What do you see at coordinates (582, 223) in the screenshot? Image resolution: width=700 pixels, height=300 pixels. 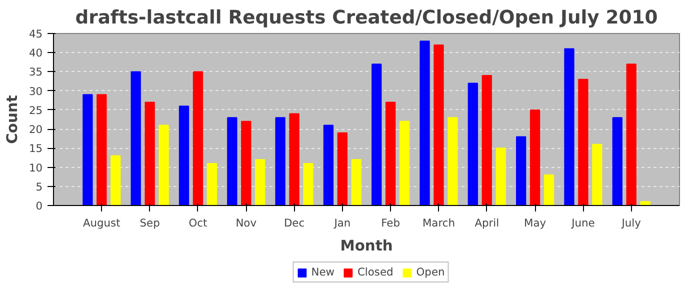 I see `x-tick-label: June` at bounding box center [582, 223].